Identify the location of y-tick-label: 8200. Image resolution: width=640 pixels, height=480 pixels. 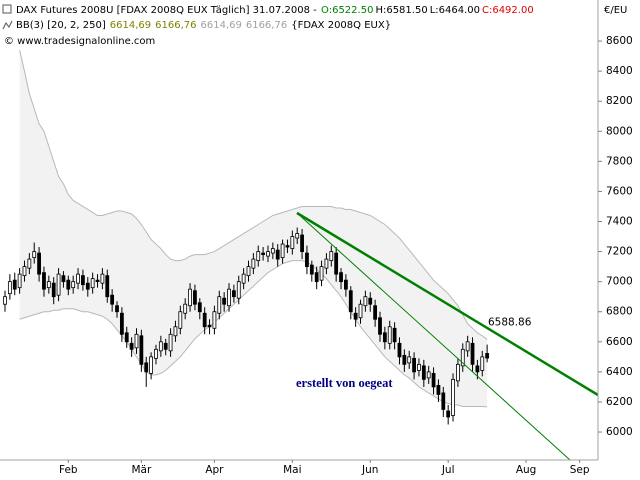
(619, 101).